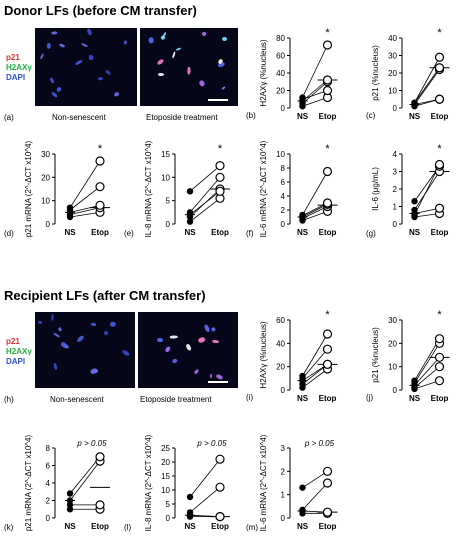  Describe the element at coordinates (86, 67) in the screenshot. I see `donor-non-senescent-micrograph` at that location.